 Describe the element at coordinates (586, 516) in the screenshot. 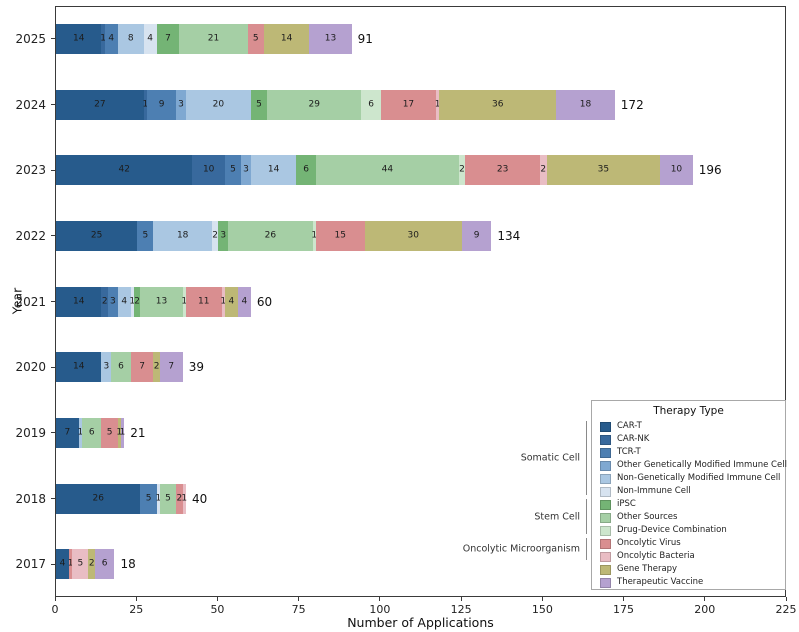

I see `legend-group-bracket` at that location.